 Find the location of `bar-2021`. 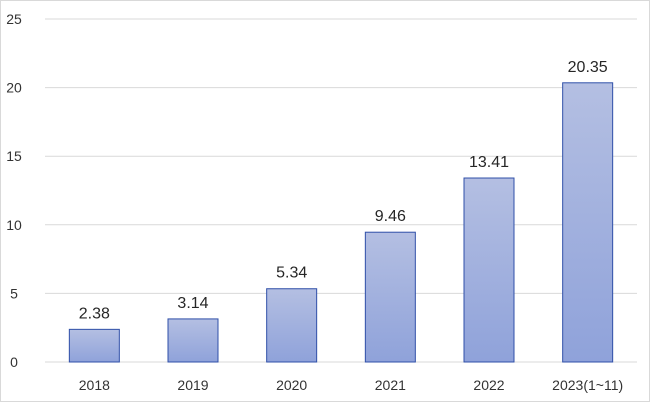

bar-2021 is located at coordinates (390, 297).